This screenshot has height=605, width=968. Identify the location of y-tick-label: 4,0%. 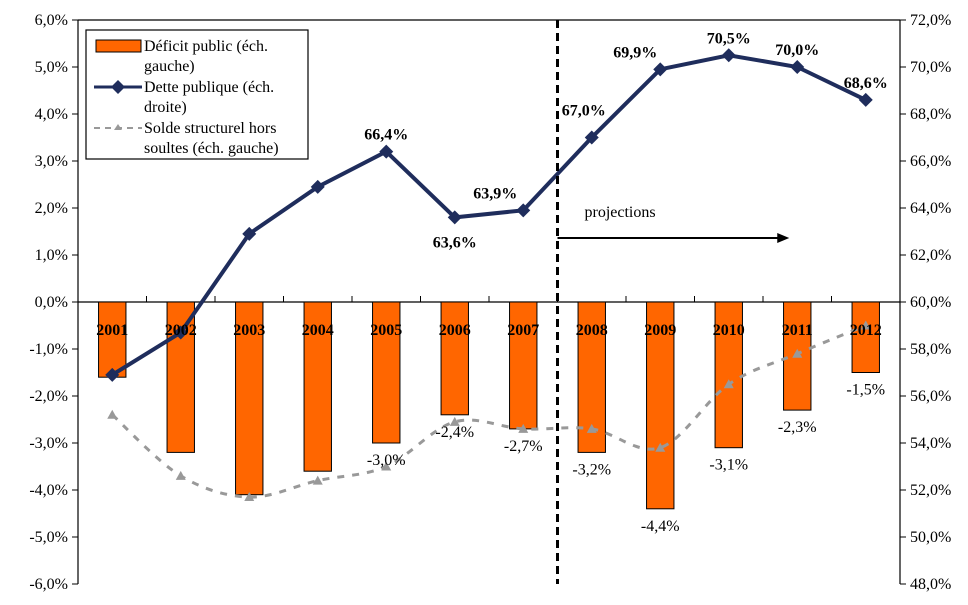
(51, 114).